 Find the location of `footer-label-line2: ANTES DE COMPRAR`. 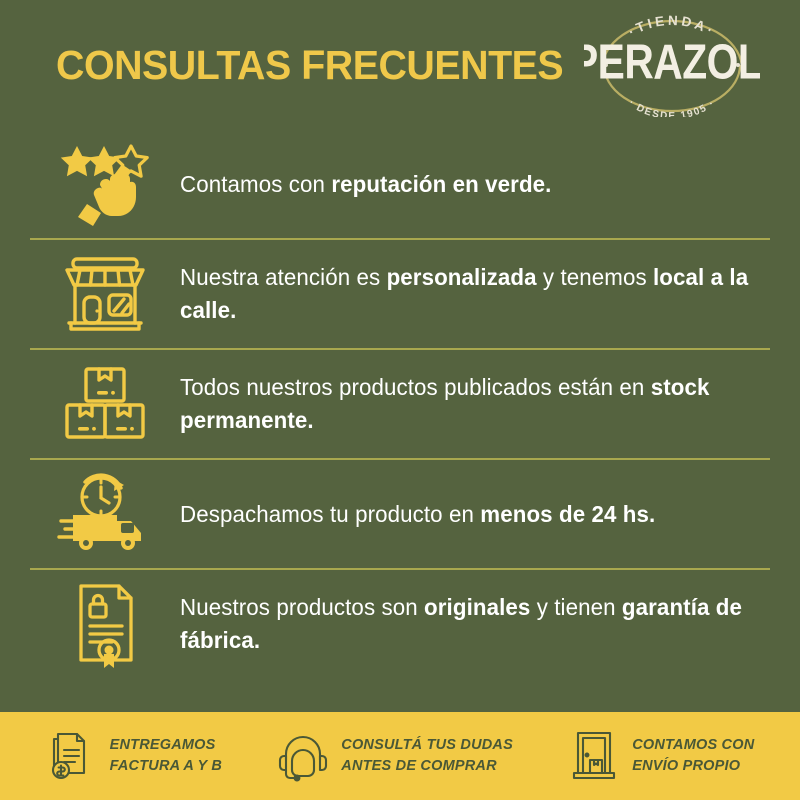

footer-label-line2: ANTES DE COMPRAR is located at coordinates (419, 766).